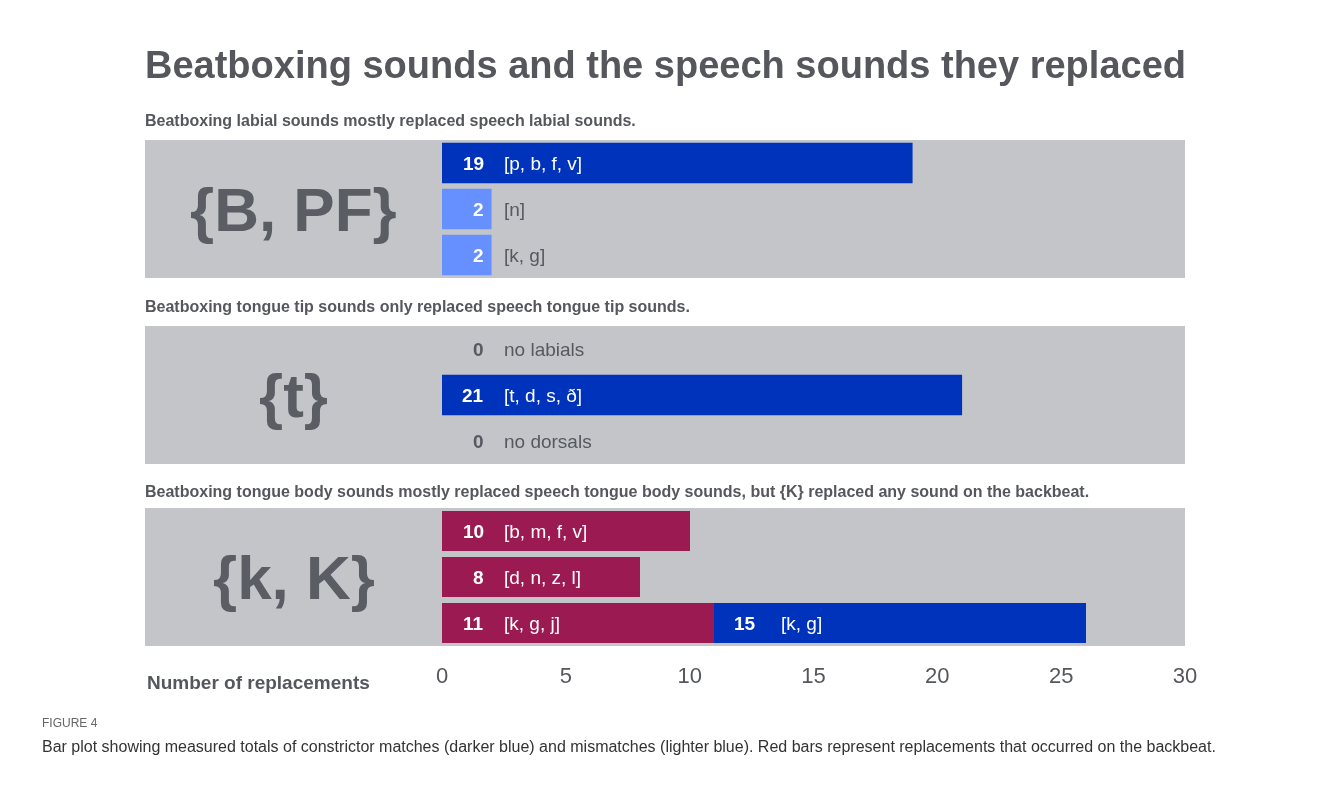 Image resolution: width=1322 pixels, height=800 pixels. What do you see at coordinates (665, 65) in the screenshot?
I see `chart-title: Beatboxing sounds and the speech sounds they replaced` at bounding box center [665, 65].